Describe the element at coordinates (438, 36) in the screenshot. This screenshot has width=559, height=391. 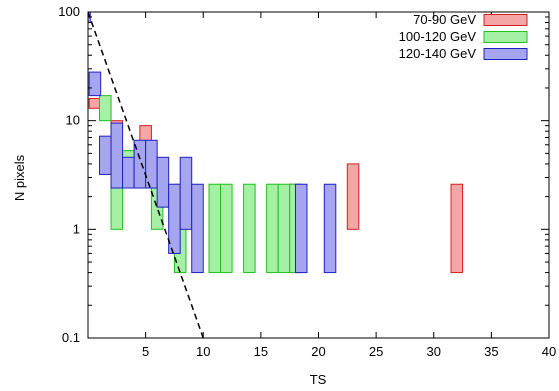
I see `legend-label-2: 100-120 GeV` at that location.